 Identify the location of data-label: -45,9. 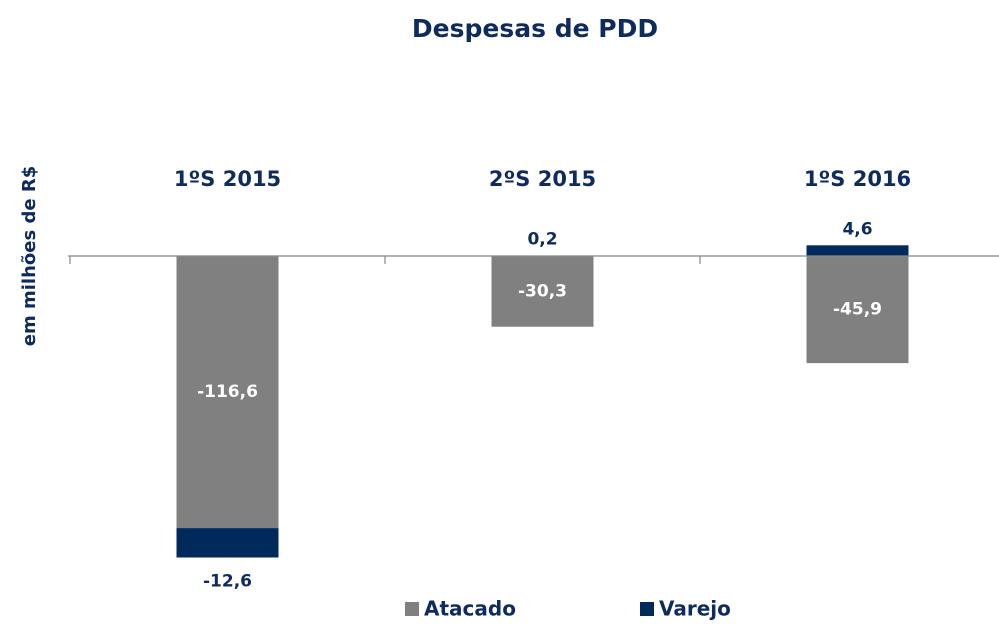
(857, 310).